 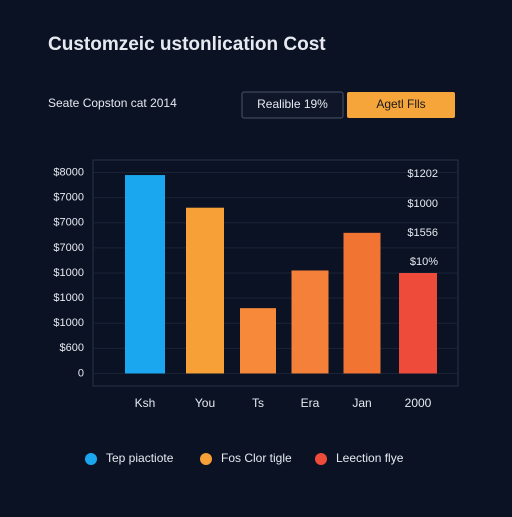 What do you see at coordinates (145, 403) in the screenshot?
I see `x-tick-label: Ksh` at bounding box center [145, 403].